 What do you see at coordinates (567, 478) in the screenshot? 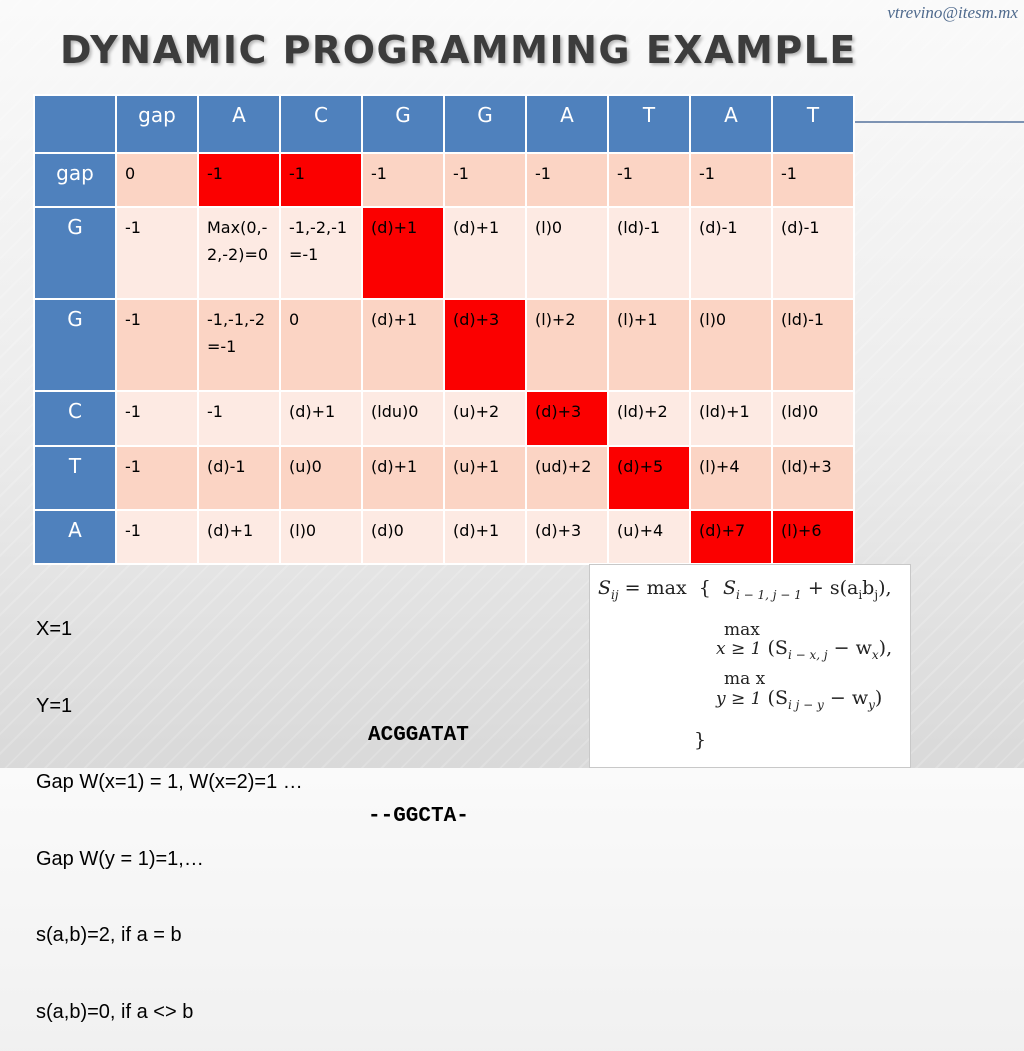
I see `matrix-cell: (ud)+2` at bounding box center [567, 478].